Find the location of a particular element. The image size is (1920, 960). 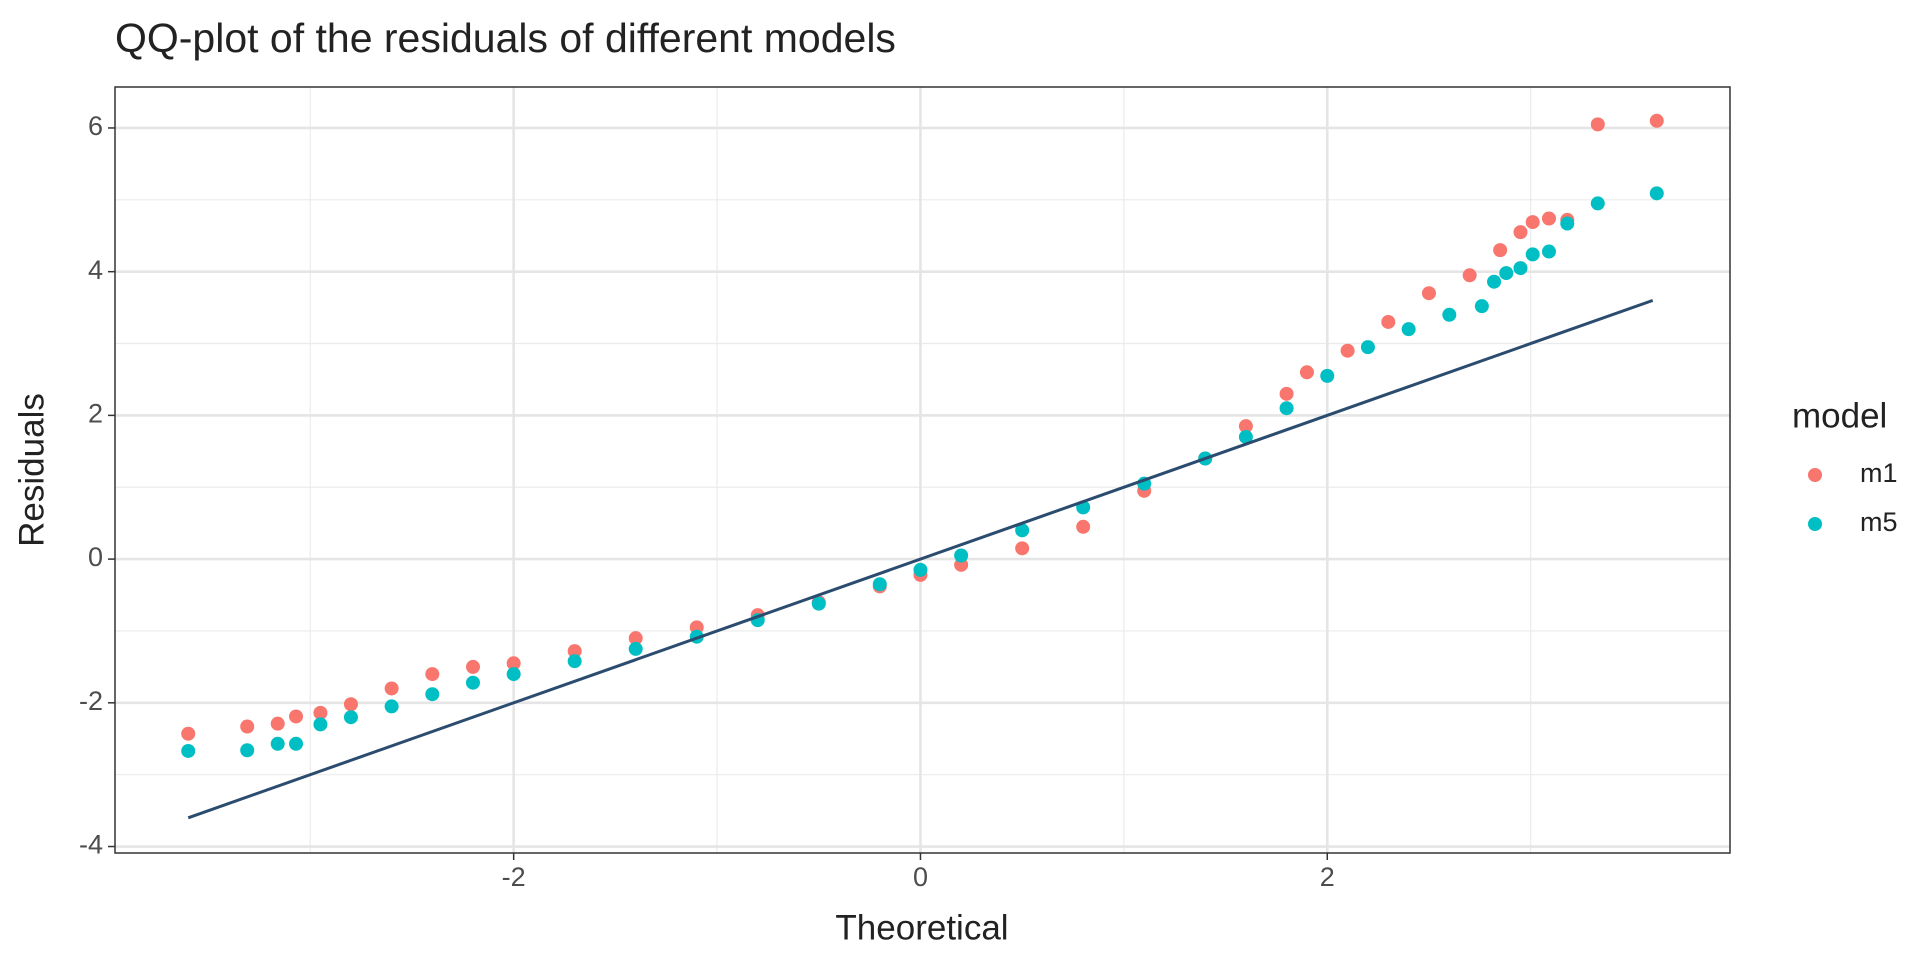

y-tick-label: -4 is located at coordinates (91, 845).